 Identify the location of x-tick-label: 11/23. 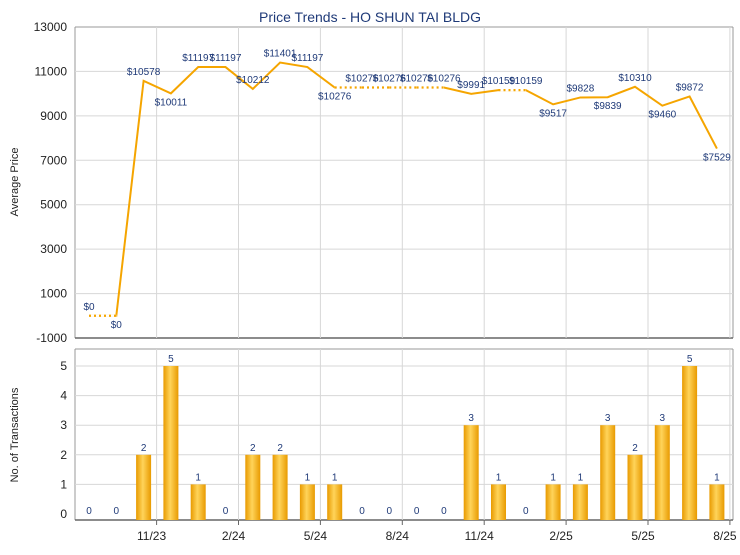
(151, 536).